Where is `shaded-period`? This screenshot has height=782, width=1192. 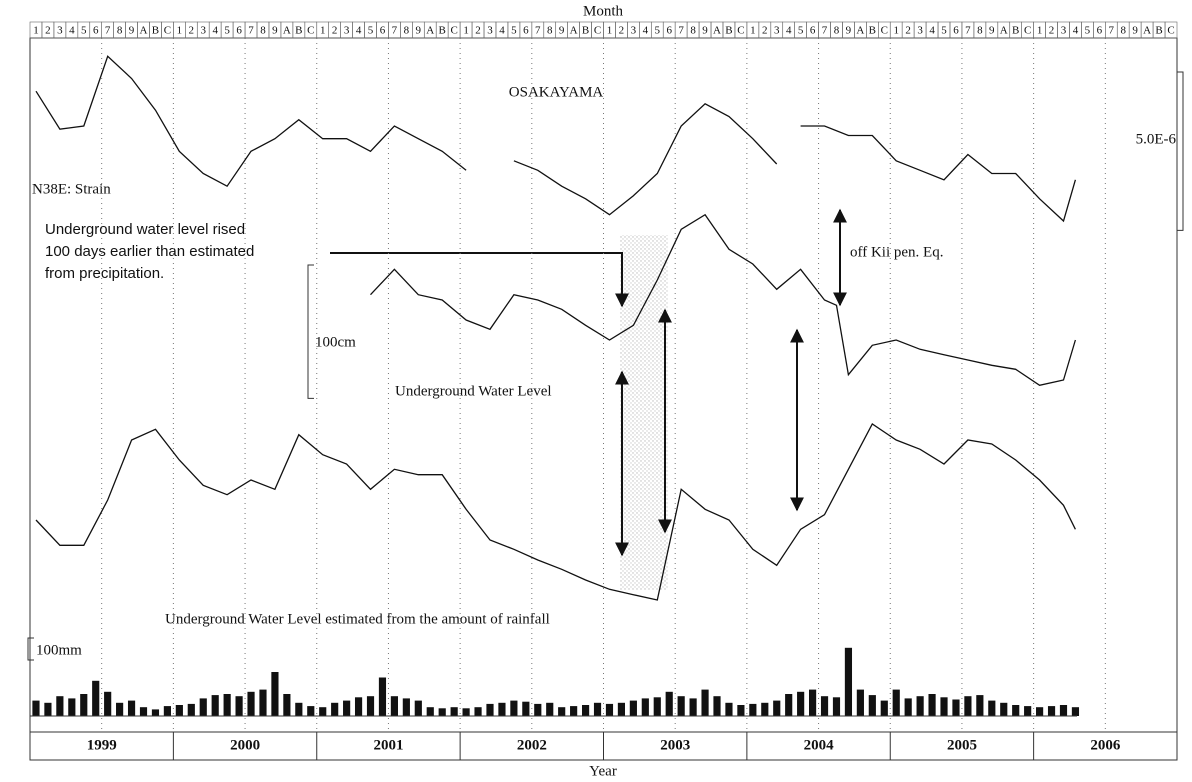
shaded-period is located at coordinates (644, 412).